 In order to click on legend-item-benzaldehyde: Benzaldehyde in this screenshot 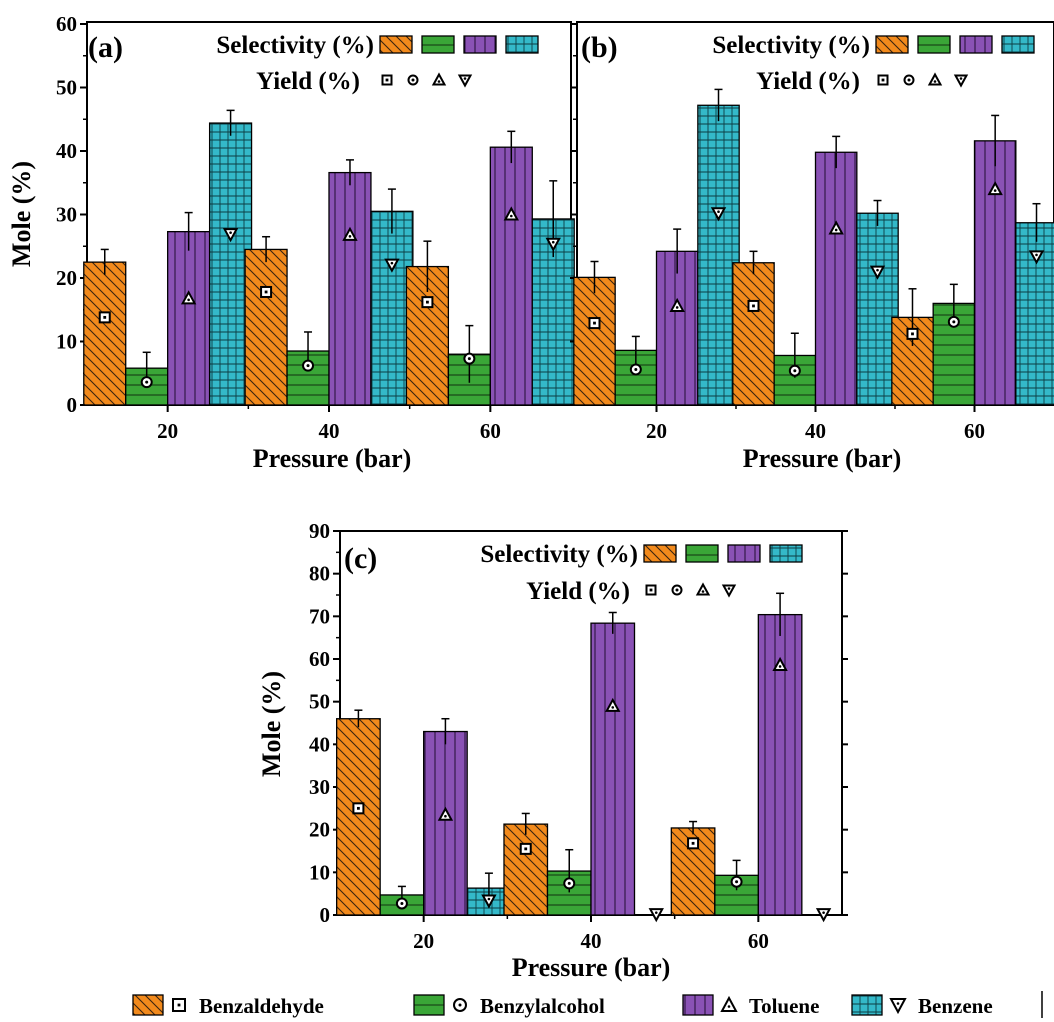, I will do `click(228, 1006)`.